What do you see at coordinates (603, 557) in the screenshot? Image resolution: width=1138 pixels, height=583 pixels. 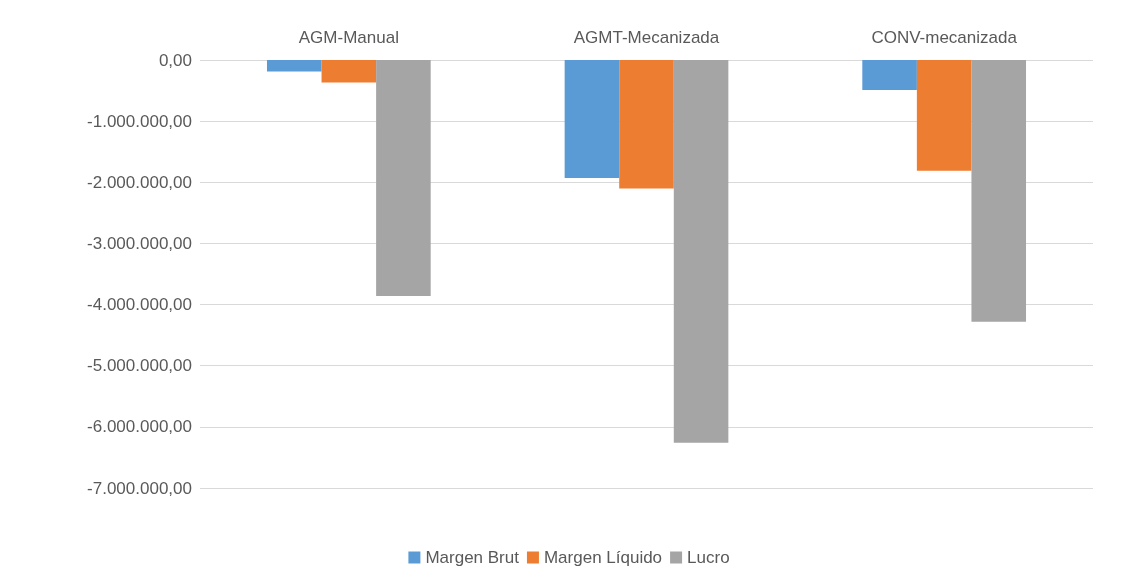 I see `legend-label: Margen Líquido` at bounding box center [603, 557].